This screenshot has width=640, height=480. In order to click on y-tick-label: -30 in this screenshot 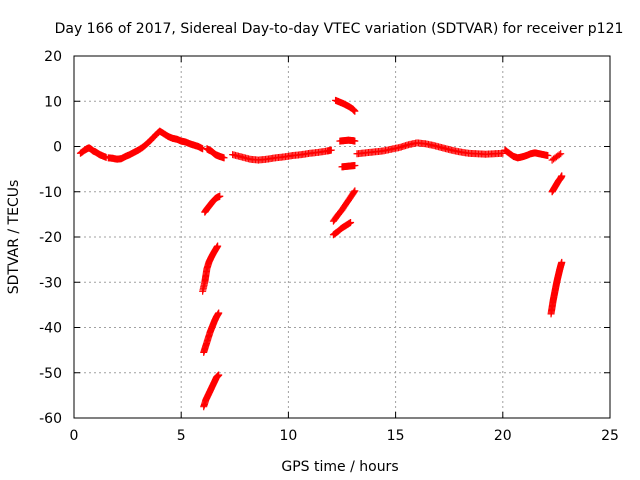, I will do `click(50, 283)`.